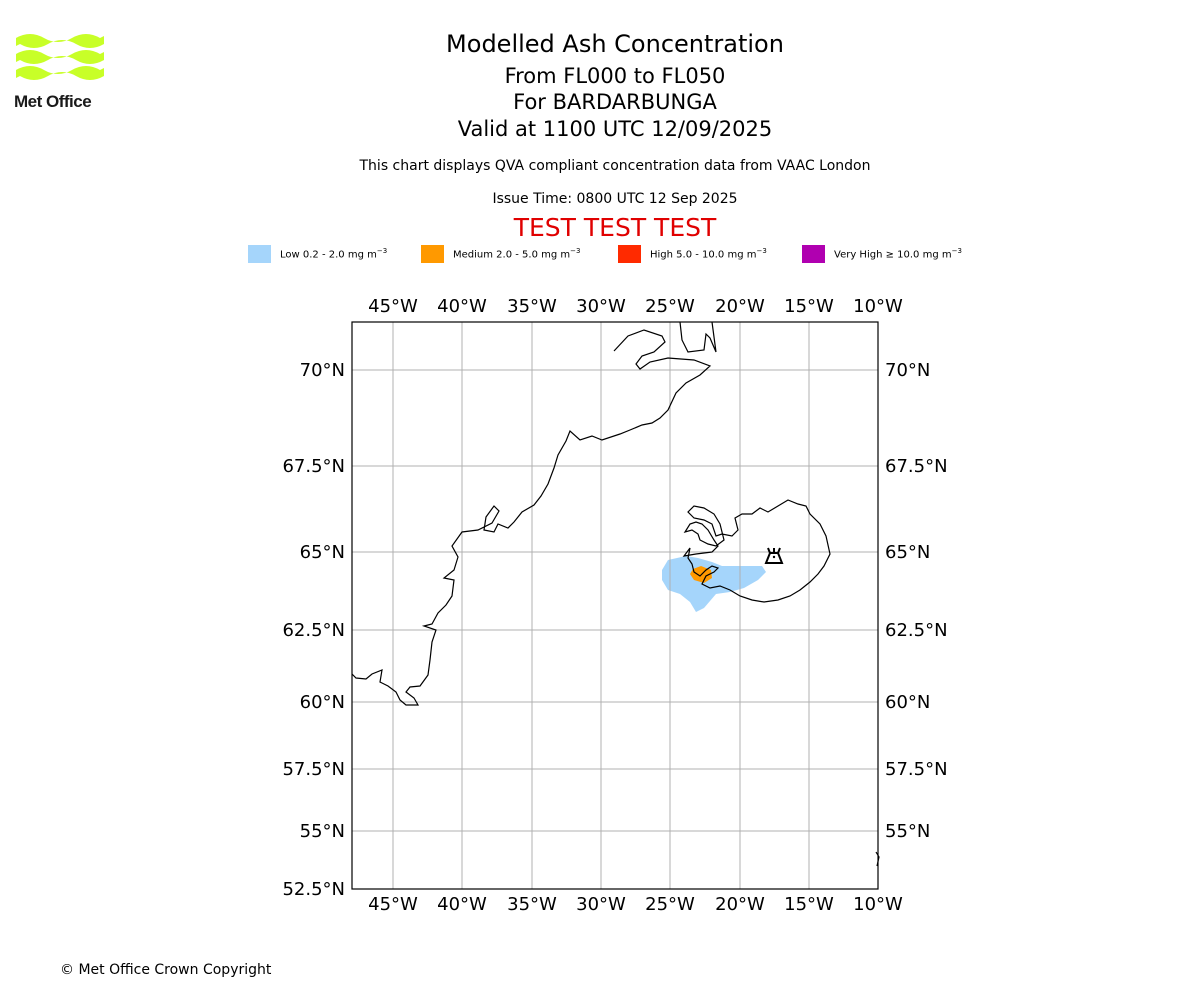 This screenshot has width=1200, height=1000. I want to click on legend-label-low: Low 0.2 - 2.0 mg m, so click(328, 255).